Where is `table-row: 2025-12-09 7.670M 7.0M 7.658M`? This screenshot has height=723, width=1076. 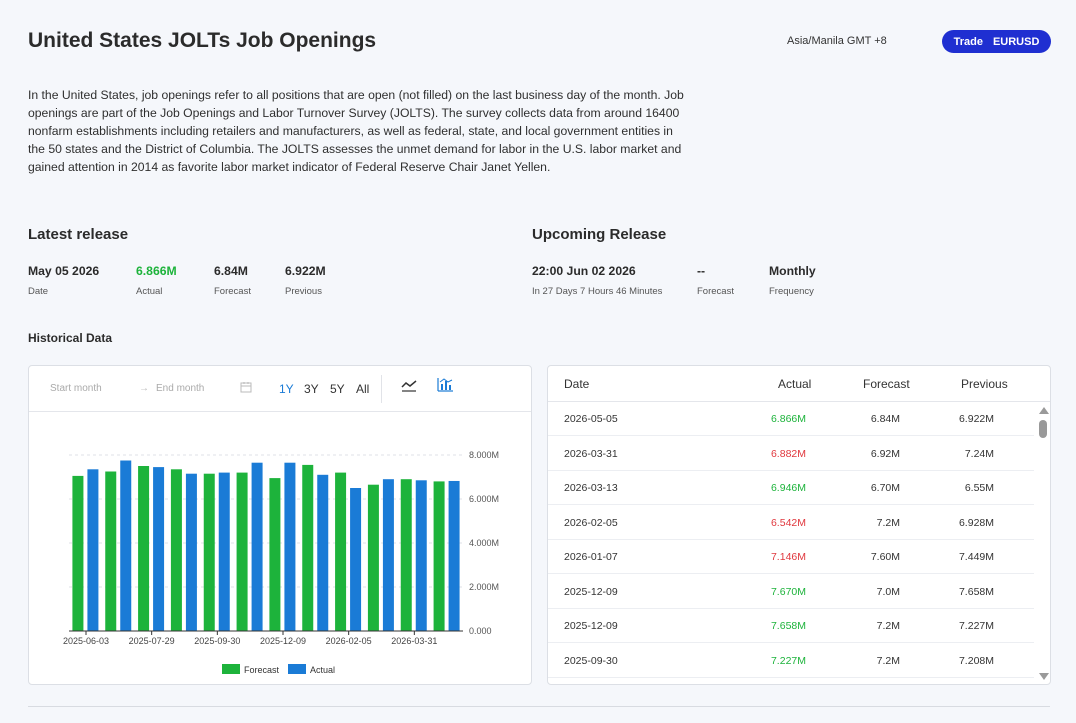
table-row: 2025-12-09 7.670M 7.0M 7.658M is located at coordinates (791, 592).